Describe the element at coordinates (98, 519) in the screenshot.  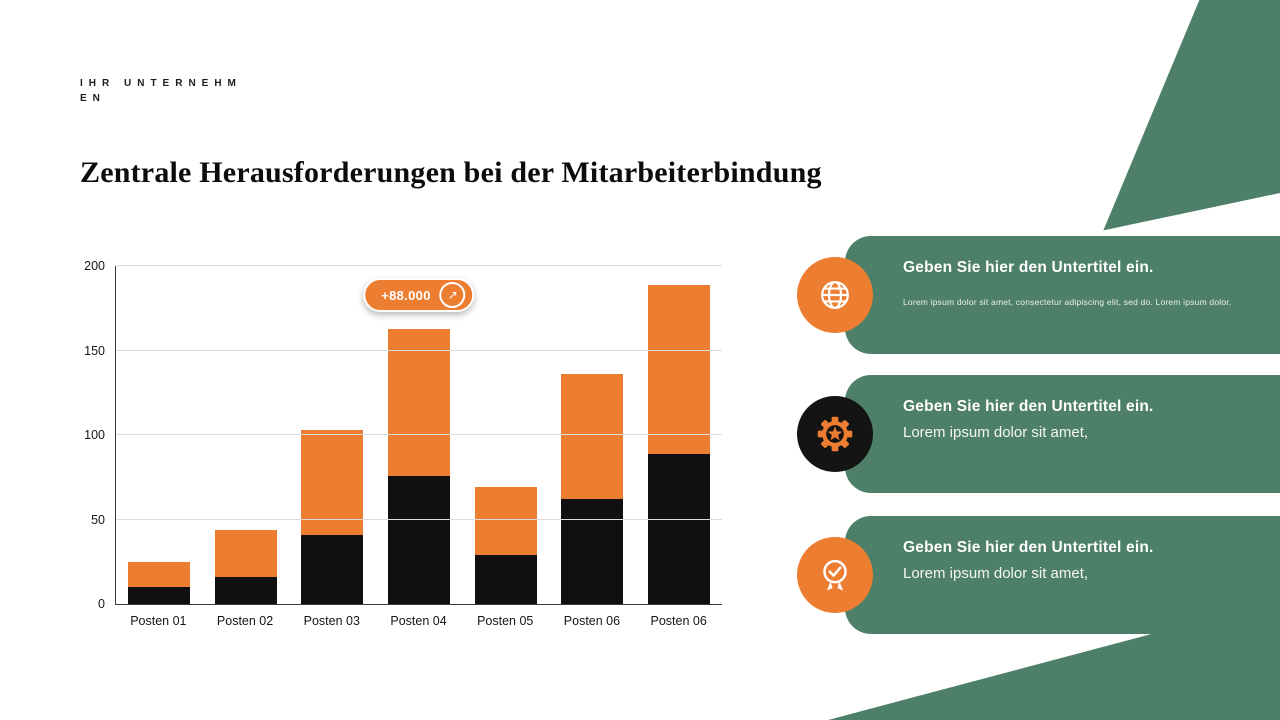
I see `y-tick-label: 50` at that location.